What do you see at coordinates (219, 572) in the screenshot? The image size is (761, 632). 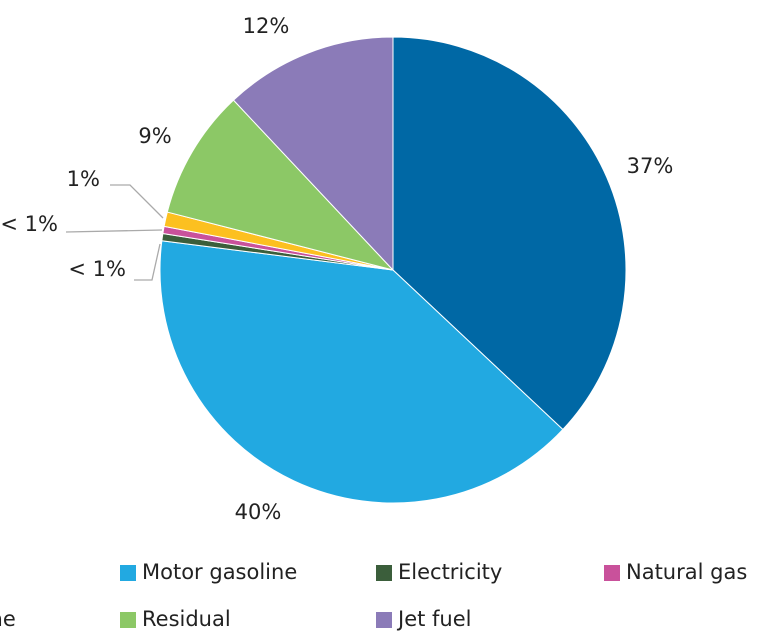 I see `legend-label: Motor gasoline` at bounding box center [219, 572].